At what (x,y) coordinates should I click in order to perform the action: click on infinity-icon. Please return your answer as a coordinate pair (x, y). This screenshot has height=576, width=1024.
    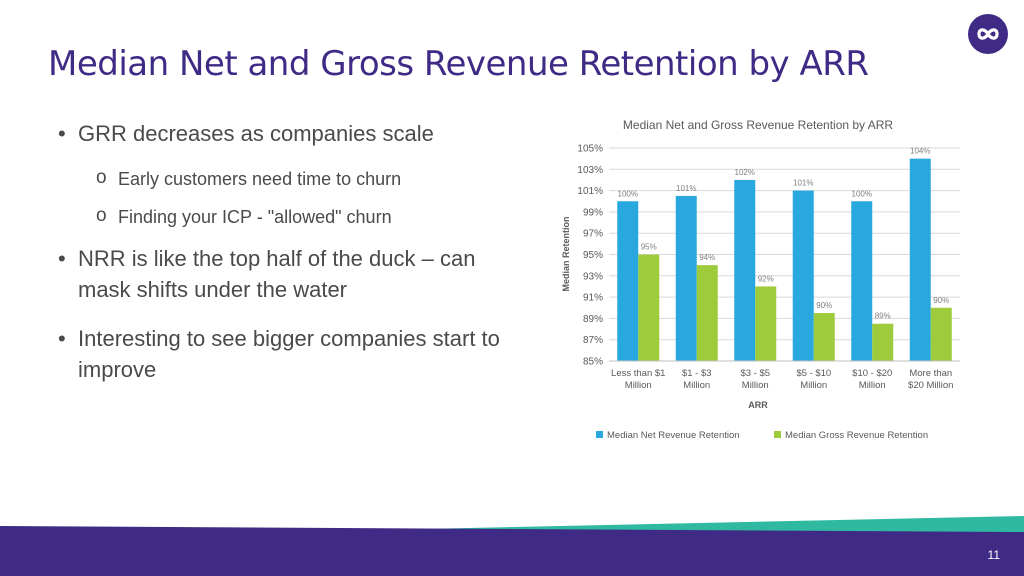
    Looking at the image, I should click on (988, 34).